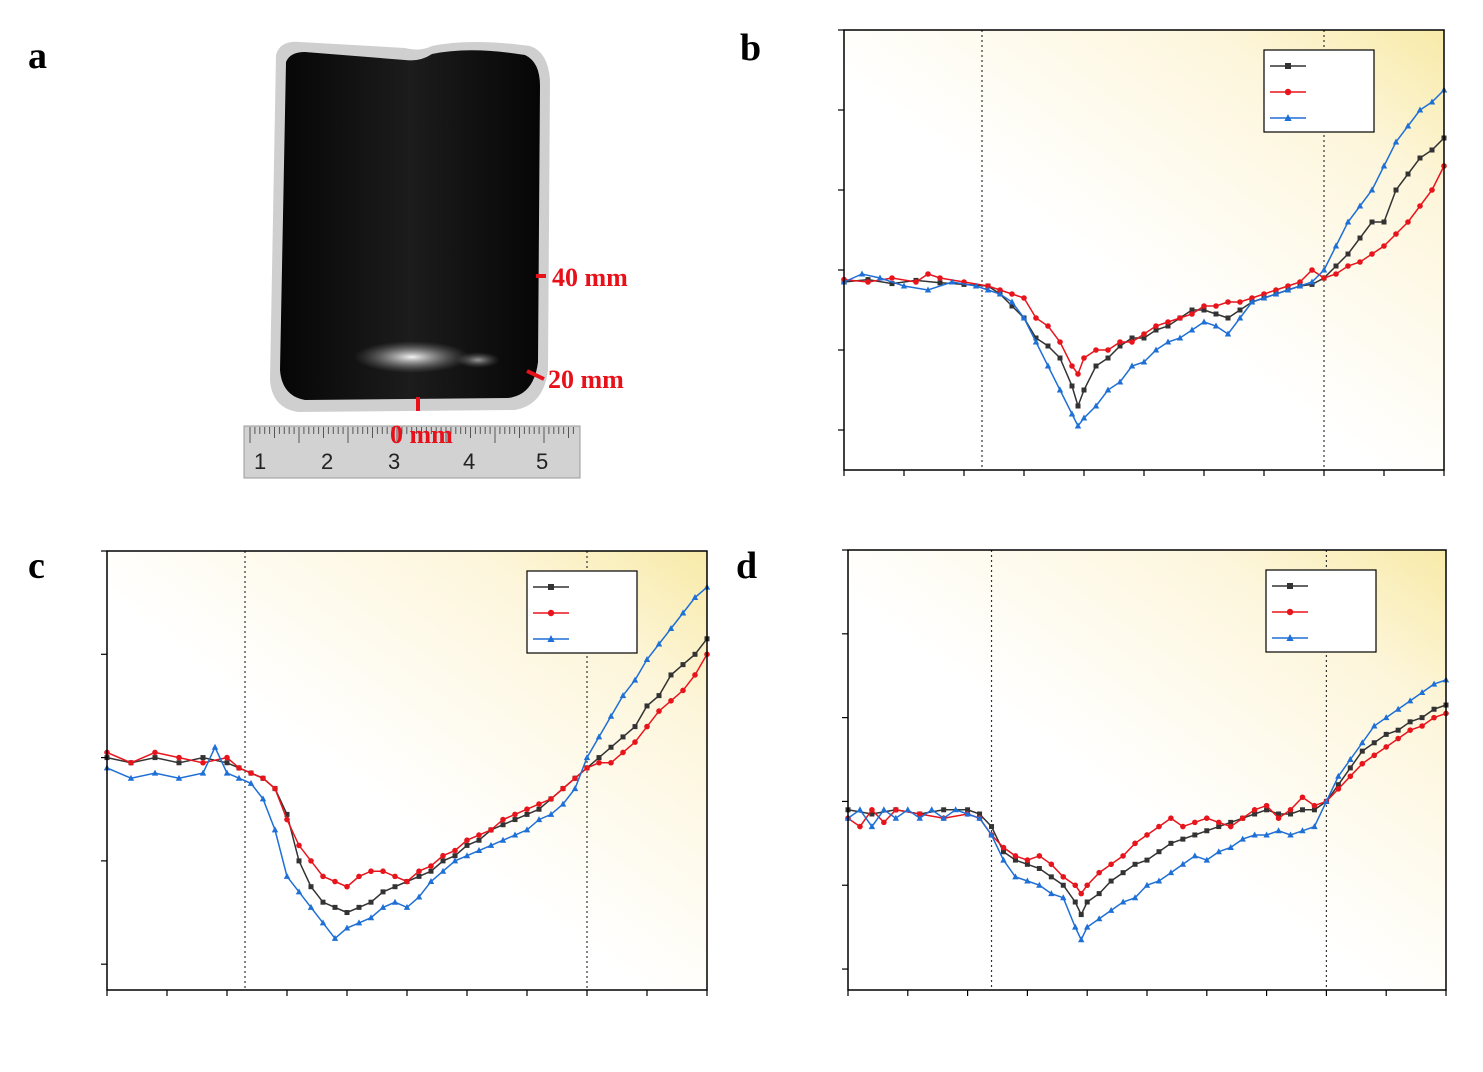 This screenshot has height=1072, width=1483. I want to click on legend-box, so click(582, 612).